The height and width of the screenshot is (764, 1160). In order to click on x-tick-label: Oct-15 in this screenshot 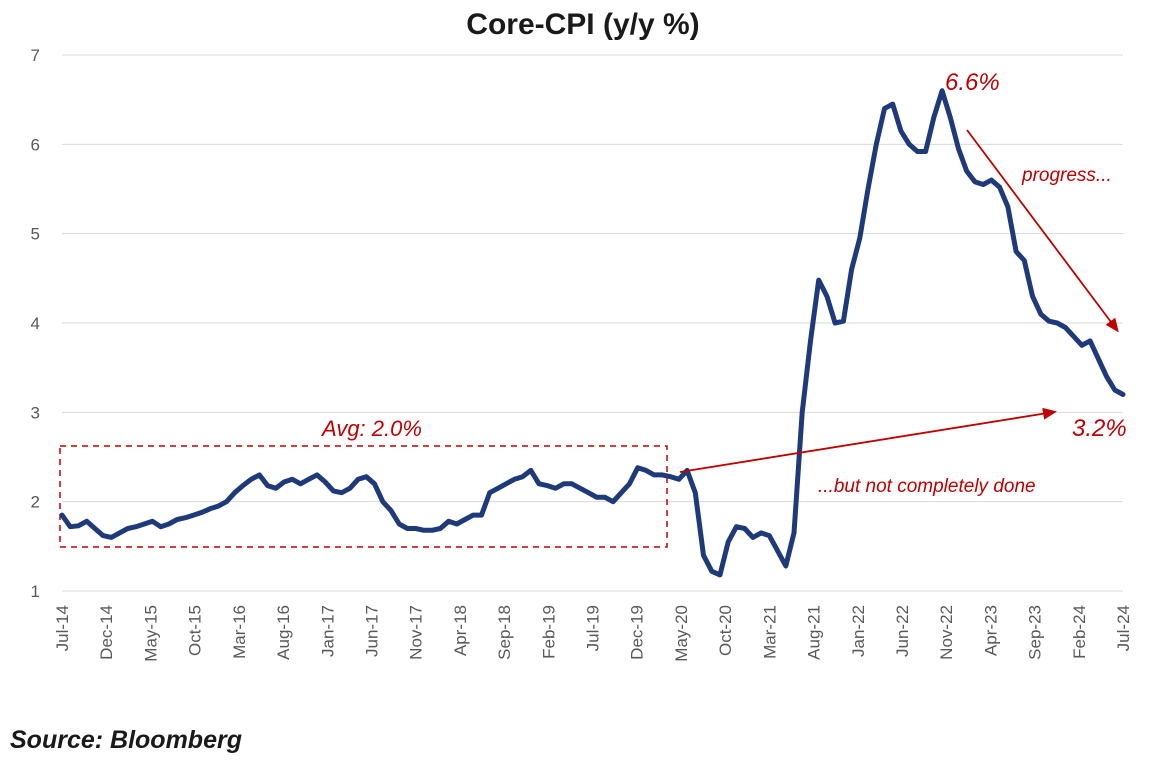, I will do `click(195, 630)`.